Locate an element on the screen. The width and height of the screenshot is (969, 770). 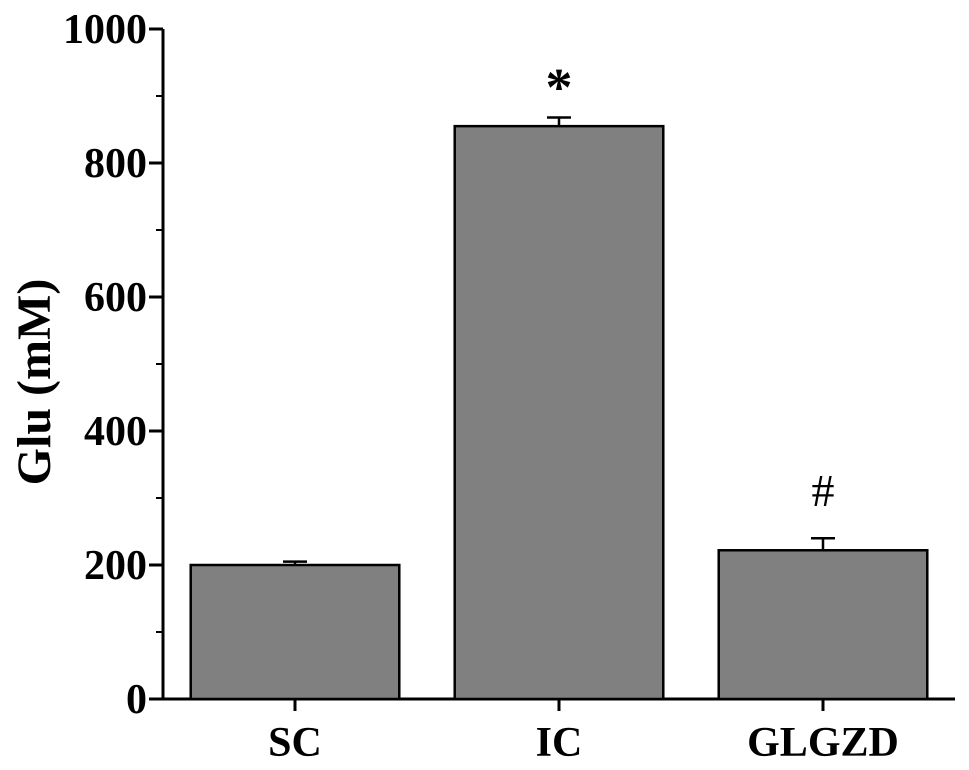
bar-glgzd is located at coordinates (823, 625).